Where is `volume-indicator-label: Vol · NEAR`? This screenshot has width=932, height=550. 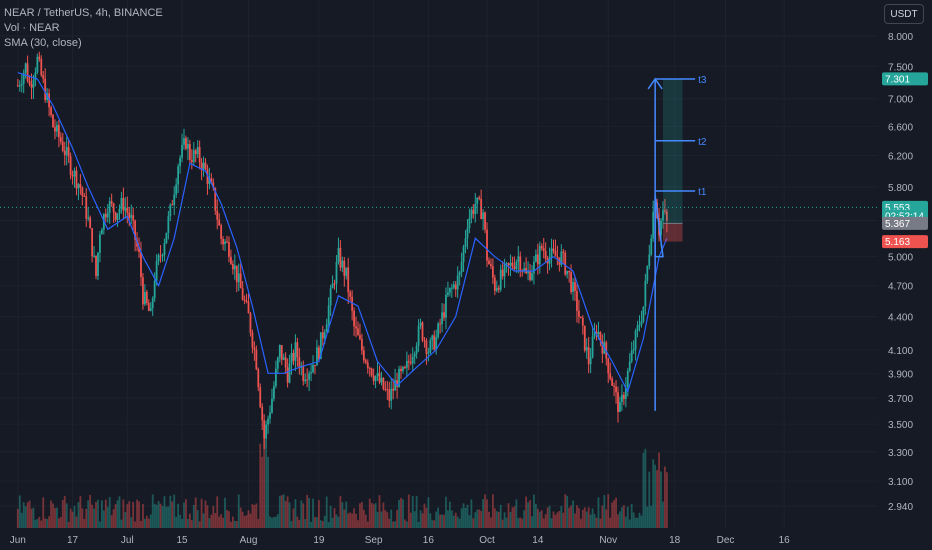
volume-indicator-label: Vol · NEAR is located at coordinates (32, 28).